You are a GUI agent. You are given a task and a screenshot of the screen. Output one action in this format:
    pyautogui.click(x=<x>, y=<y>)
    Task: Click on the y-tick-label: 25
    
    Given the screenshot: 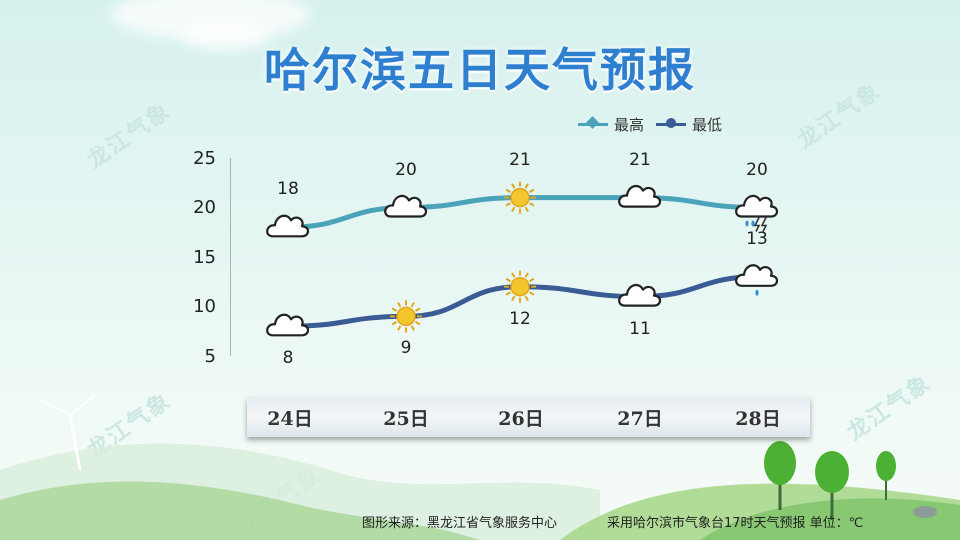 What is the action you would take?
    pyautogui.click(x=204, y=158)
    